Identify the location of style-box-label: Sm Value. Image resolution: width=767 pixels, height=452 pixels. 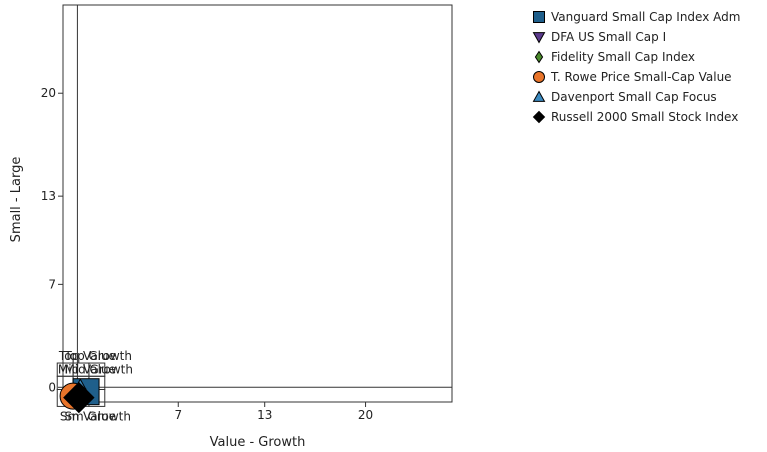
(88, 416).